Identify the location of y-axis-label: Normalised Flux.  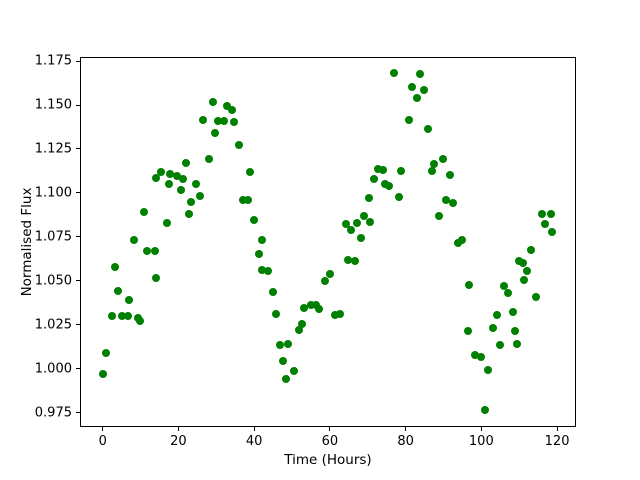
(27, 242).